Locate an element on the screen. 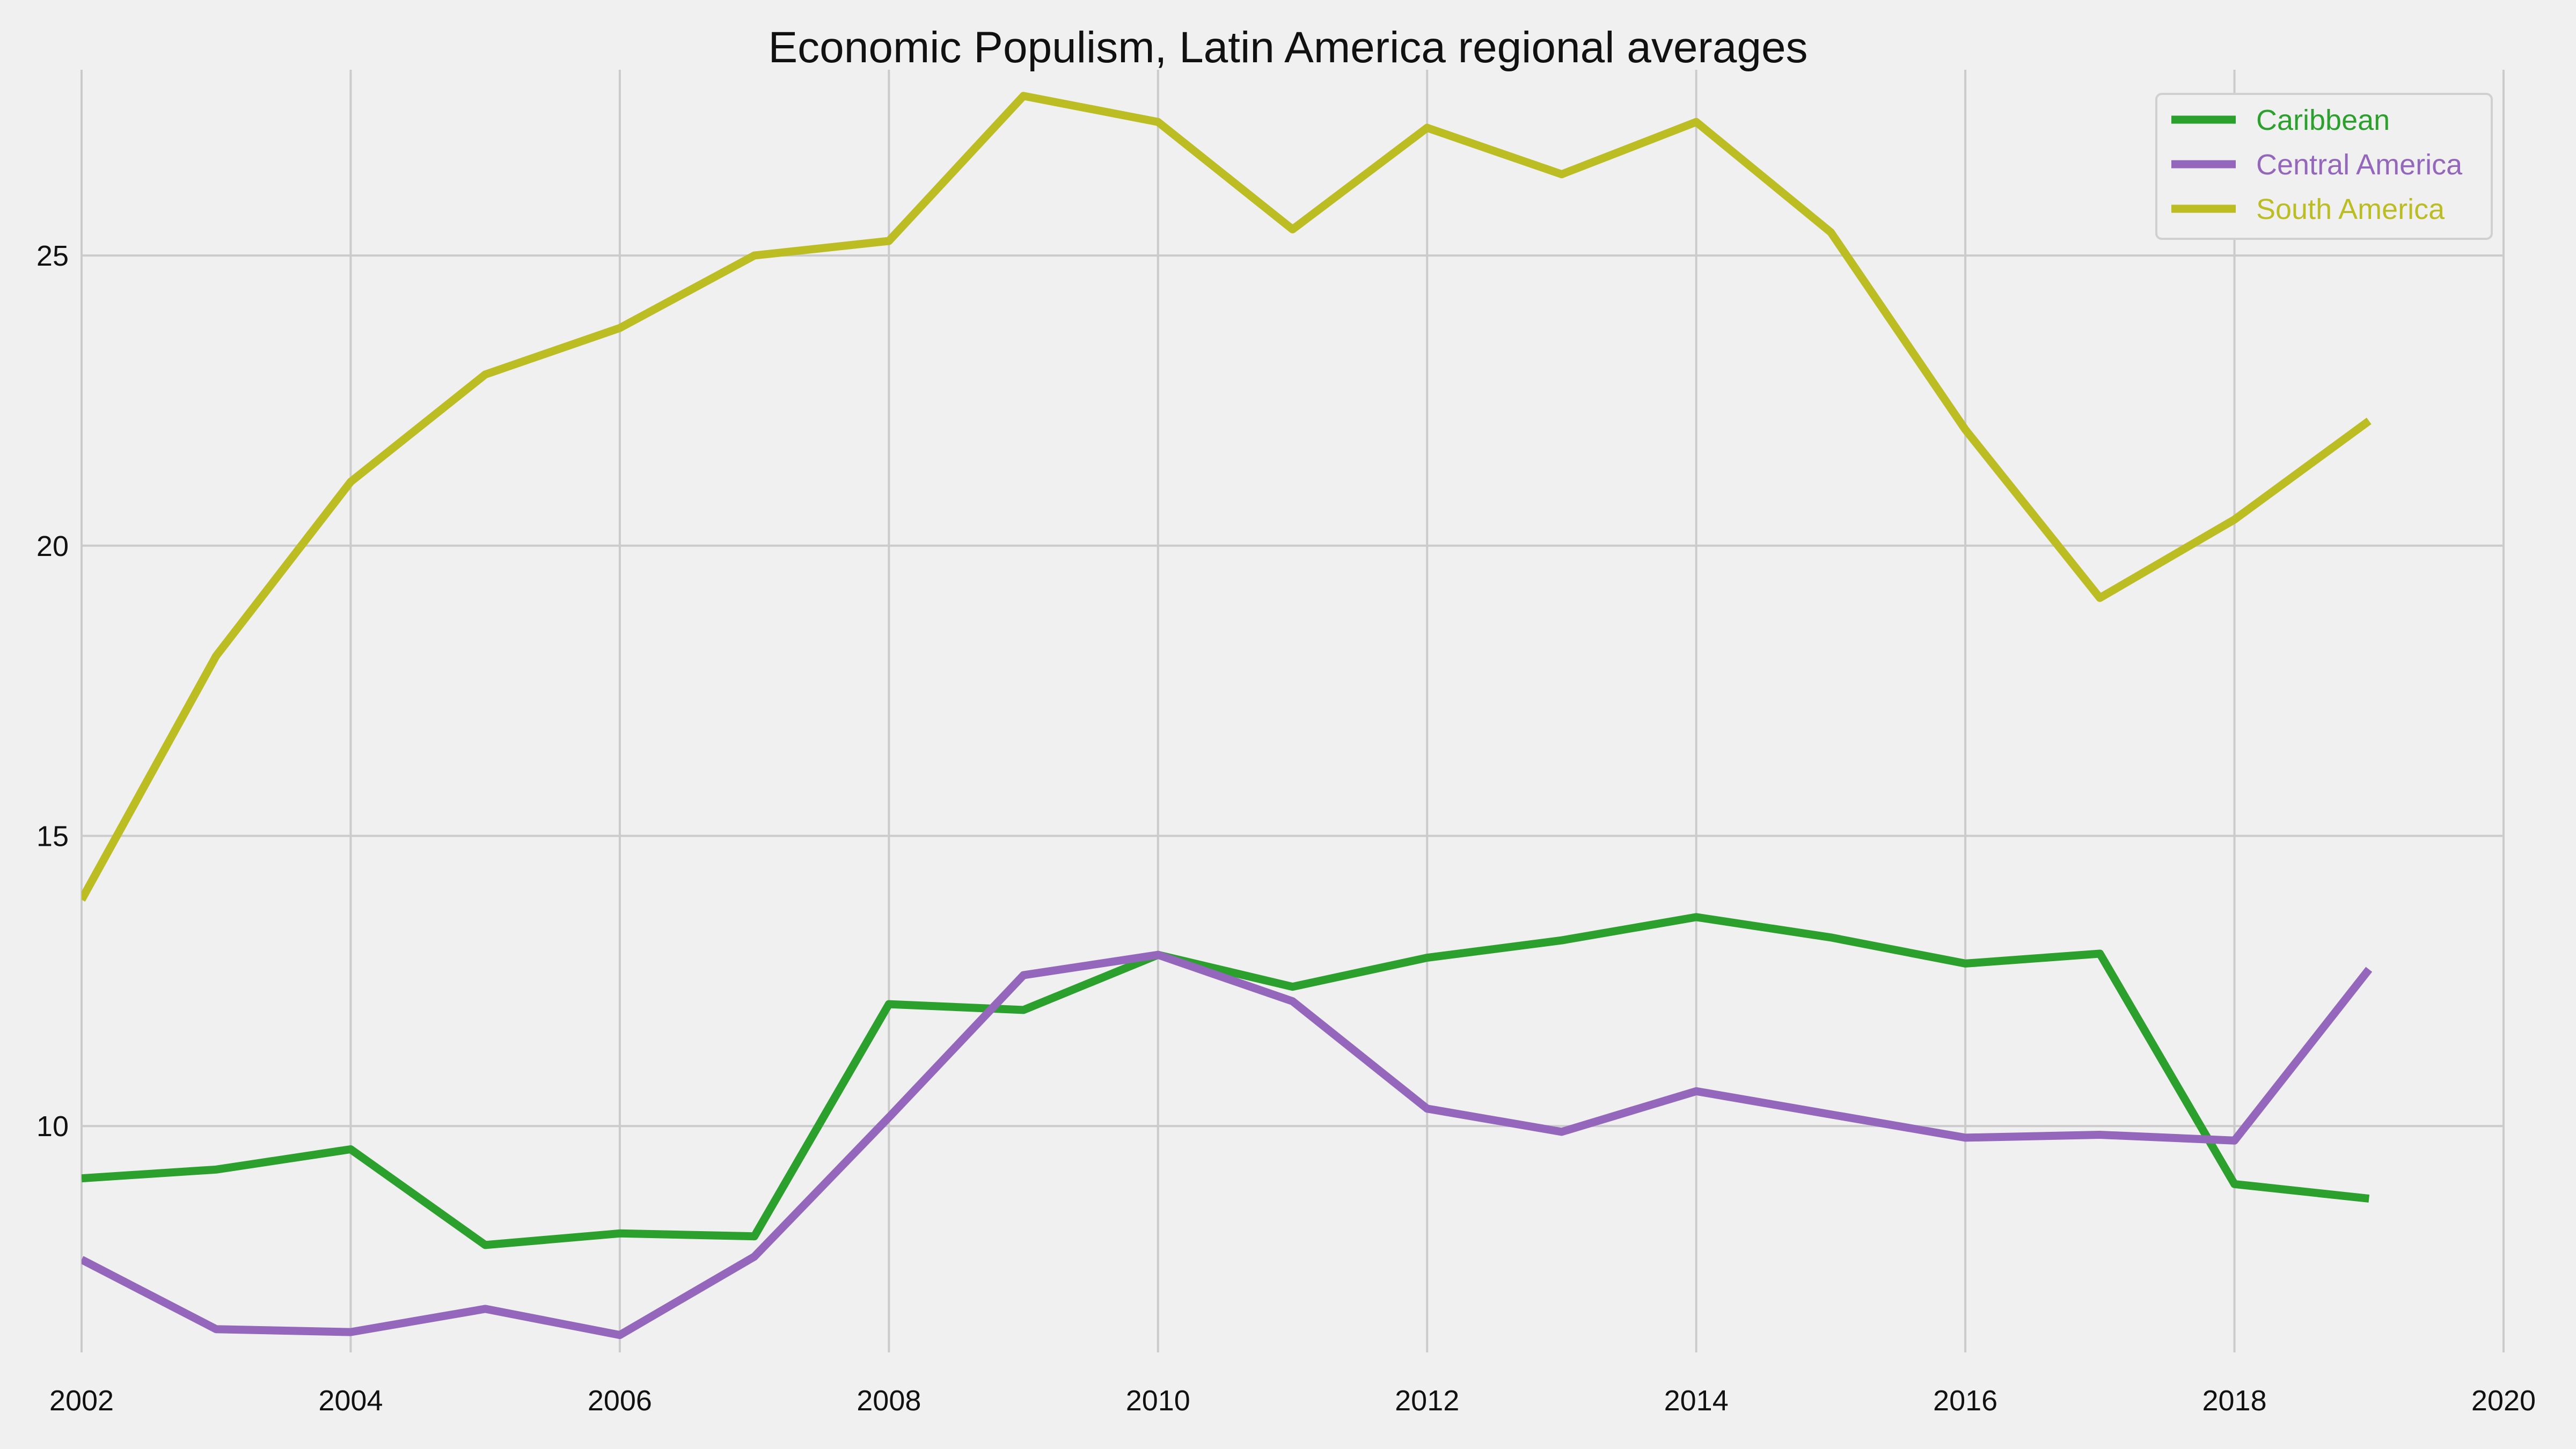 The height and width of the screenshot is (1449, 2576). legend: Caribbean Central America South America is located at coordinates (2324, 166).